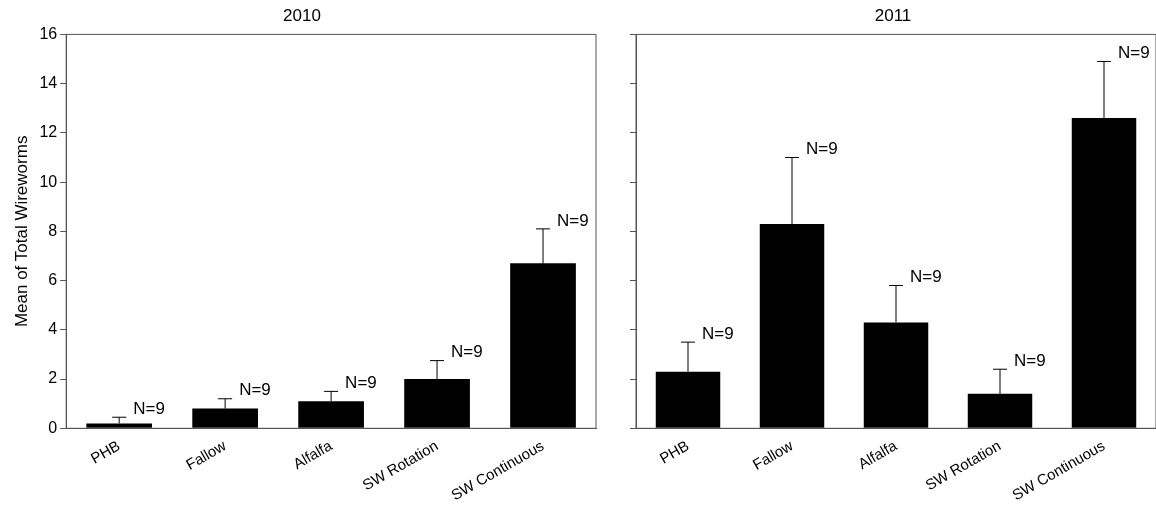 The height and width of the screenshot is (508, 1156). I want to click on chart-title: 2010, so click(302, 15).